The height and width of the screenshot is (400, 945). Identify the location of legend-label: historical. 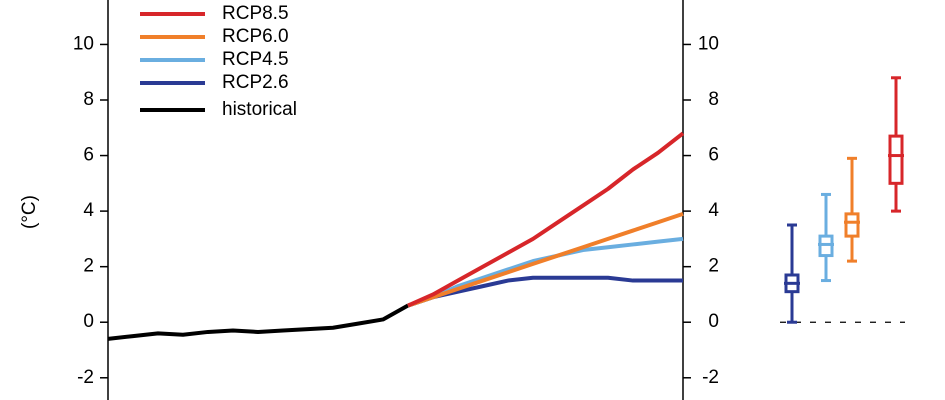
(259, 109).